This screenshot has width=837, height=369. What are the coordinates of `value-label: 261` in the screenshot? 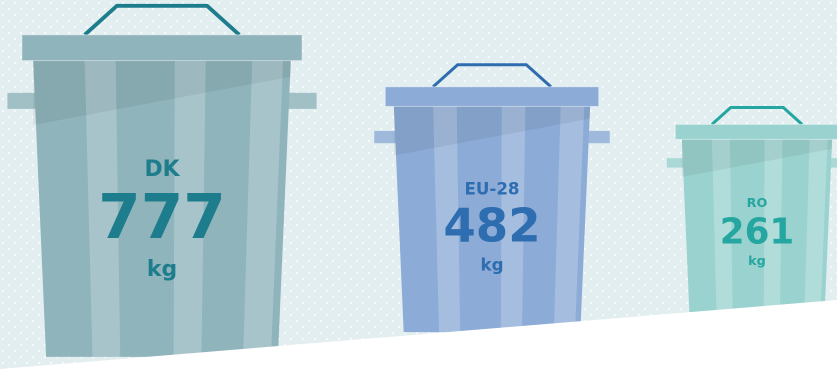 It's located at (757, 231).